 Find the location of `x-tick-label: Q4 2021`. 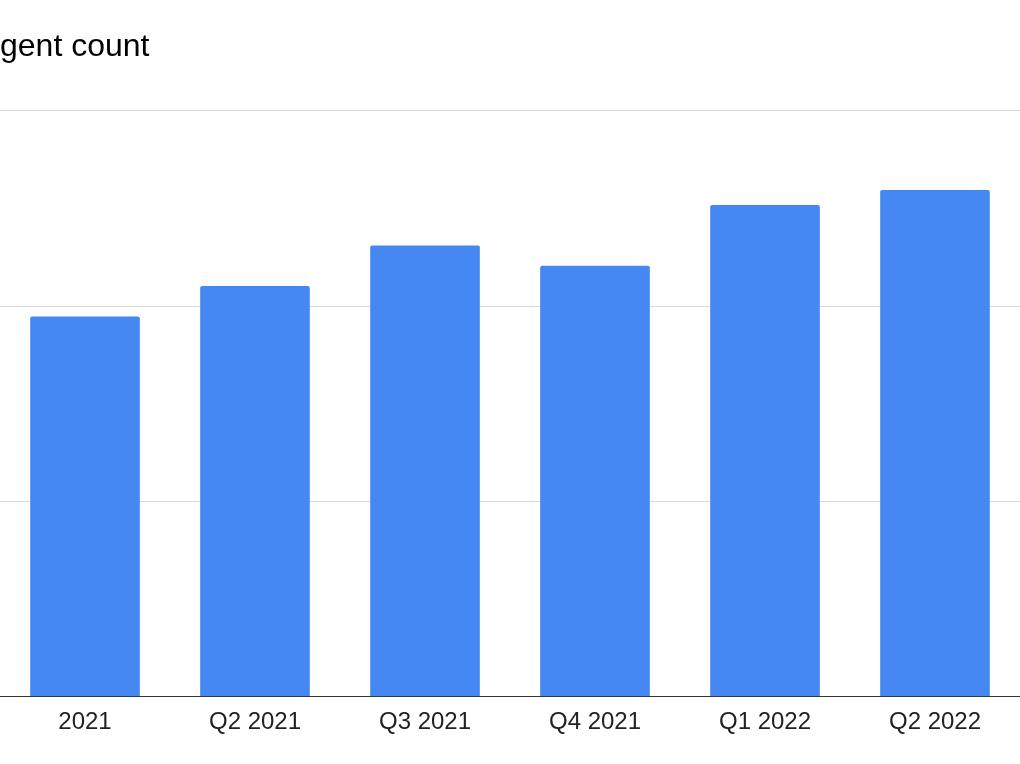

x-tick-label: Q4 2021 is located at coordinates (595, 721).